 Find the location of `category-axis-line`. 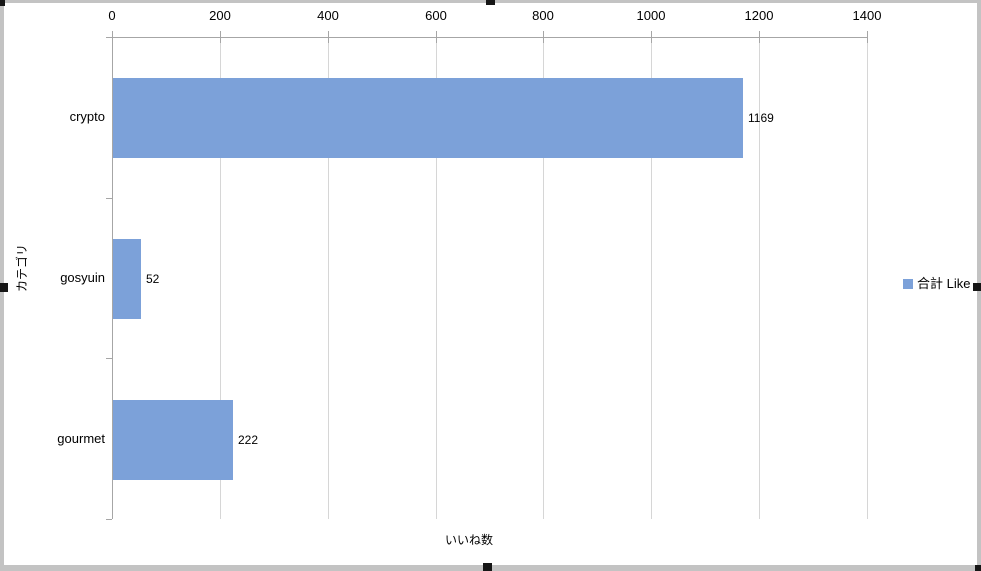

category-axis-line is located at coordinates (112, 278).